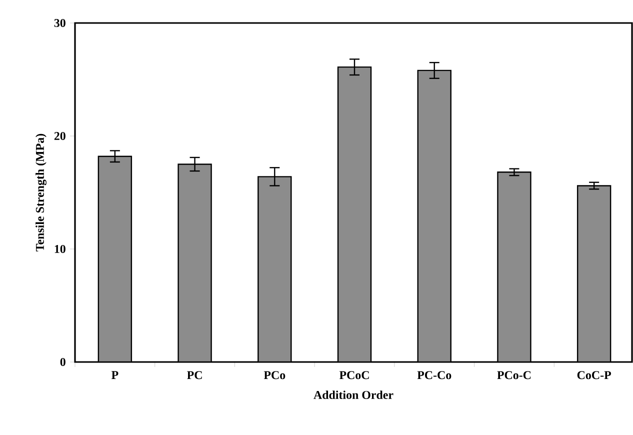 The width and height of the screenshot is (633, 435). Describe the element at coordinates (60, 23) in the screenshot. I see `y-tick-label: 30` at that location.